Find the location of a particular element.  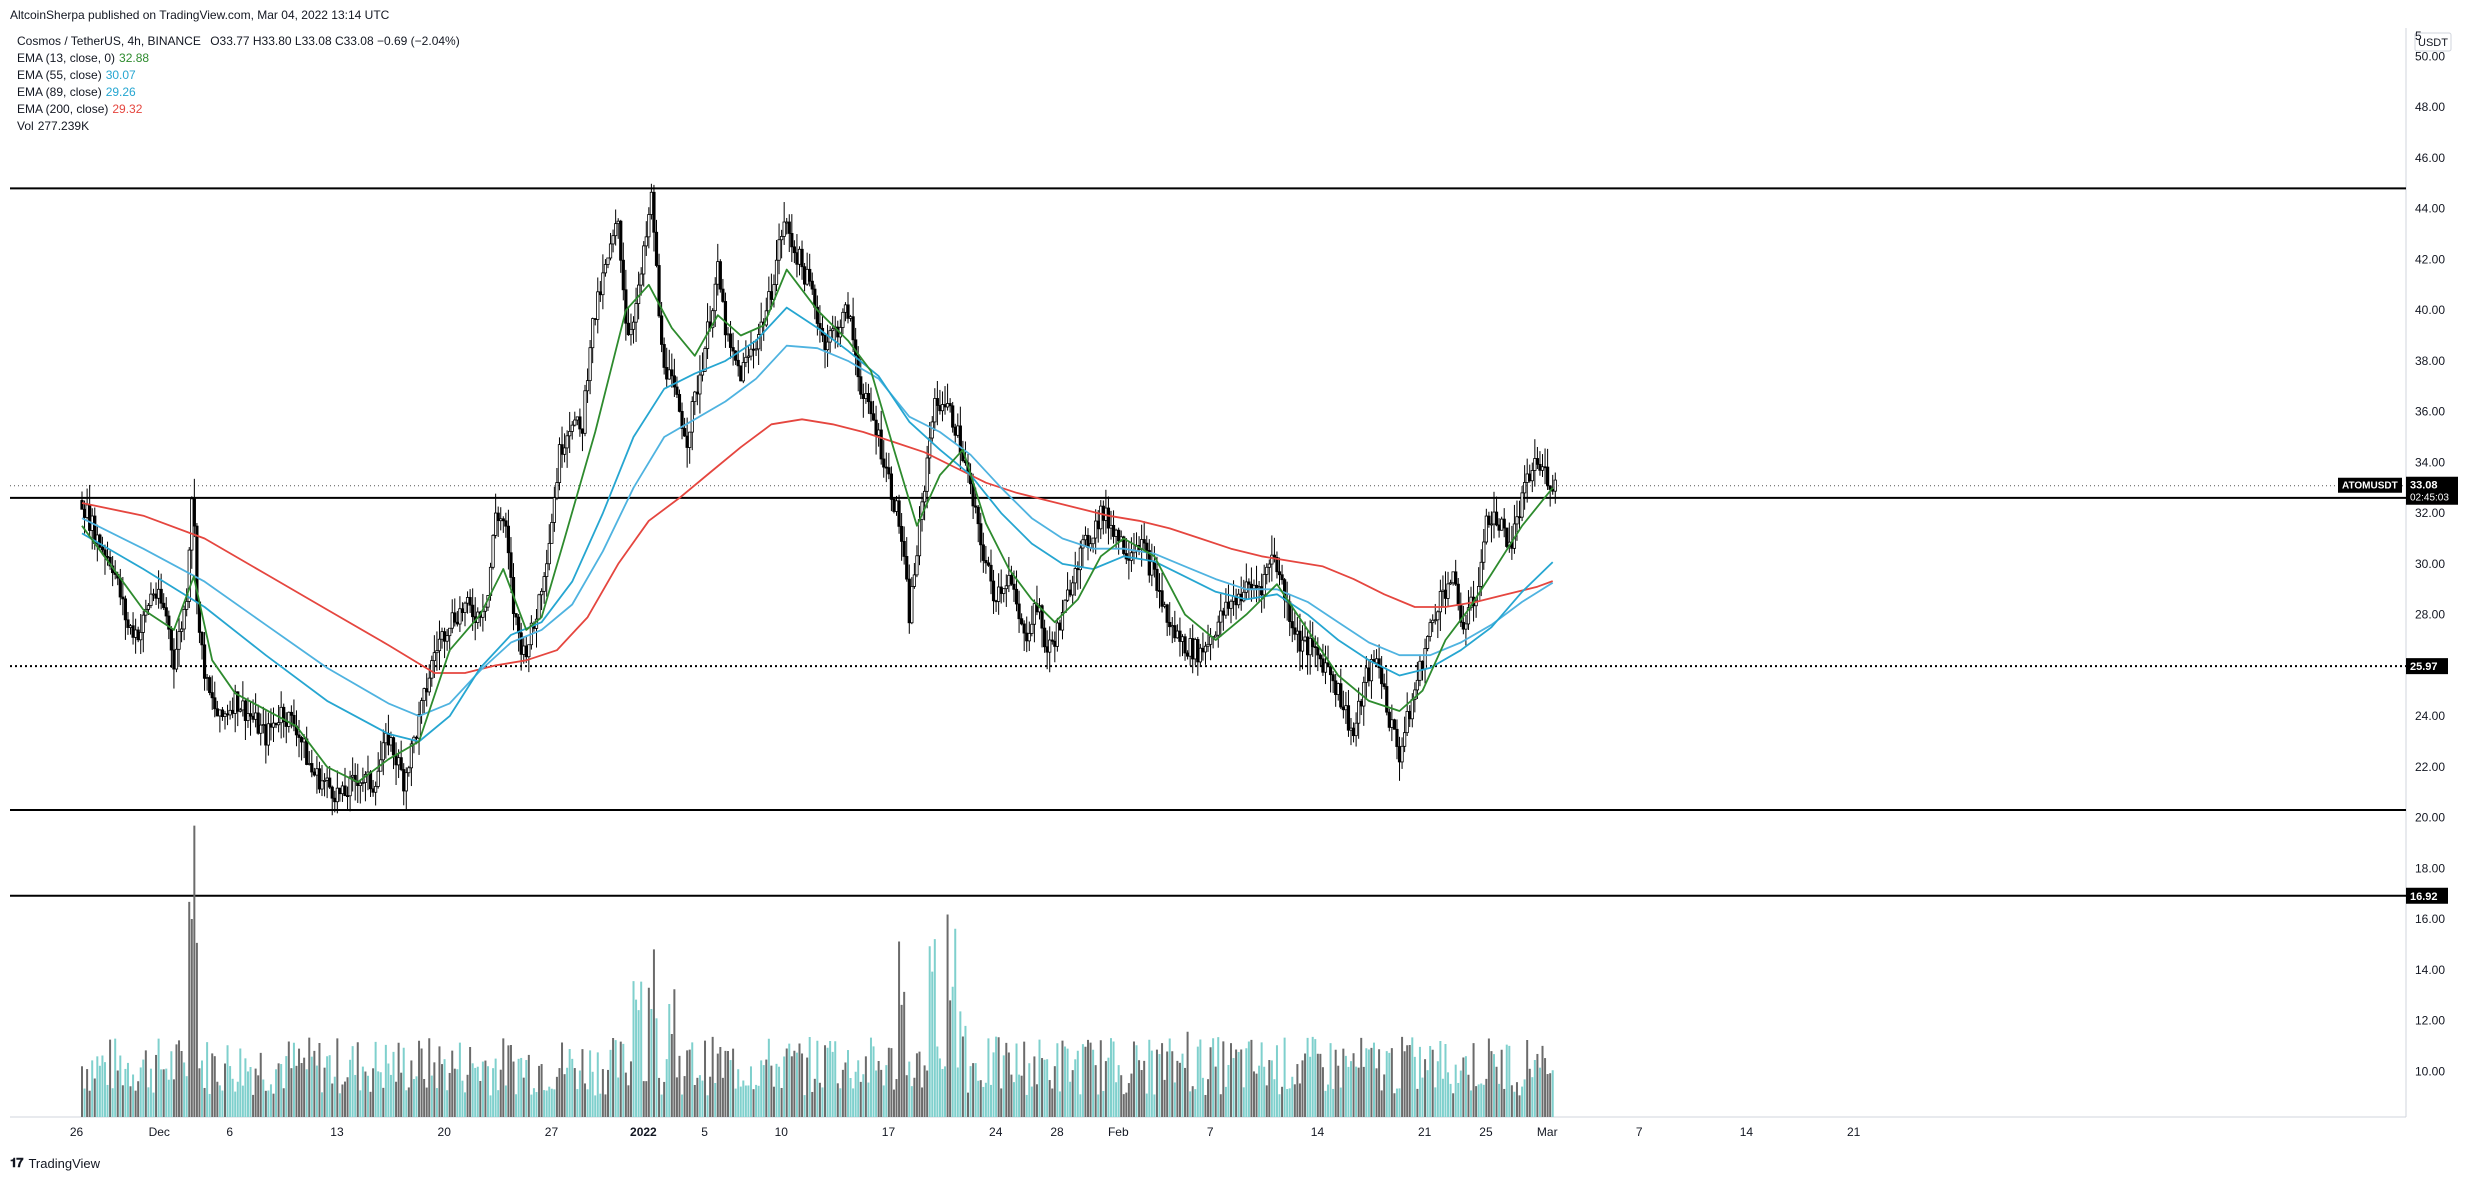

currency-box is located at coordinates (2433, 42).